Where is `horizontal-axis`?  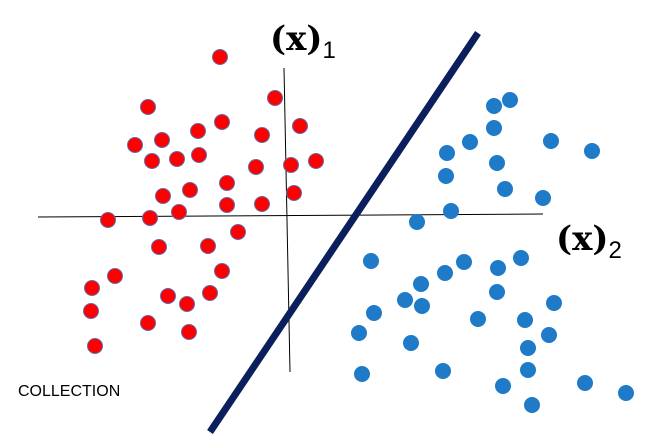
horizontal-axis is located at coordinates (290, 215).